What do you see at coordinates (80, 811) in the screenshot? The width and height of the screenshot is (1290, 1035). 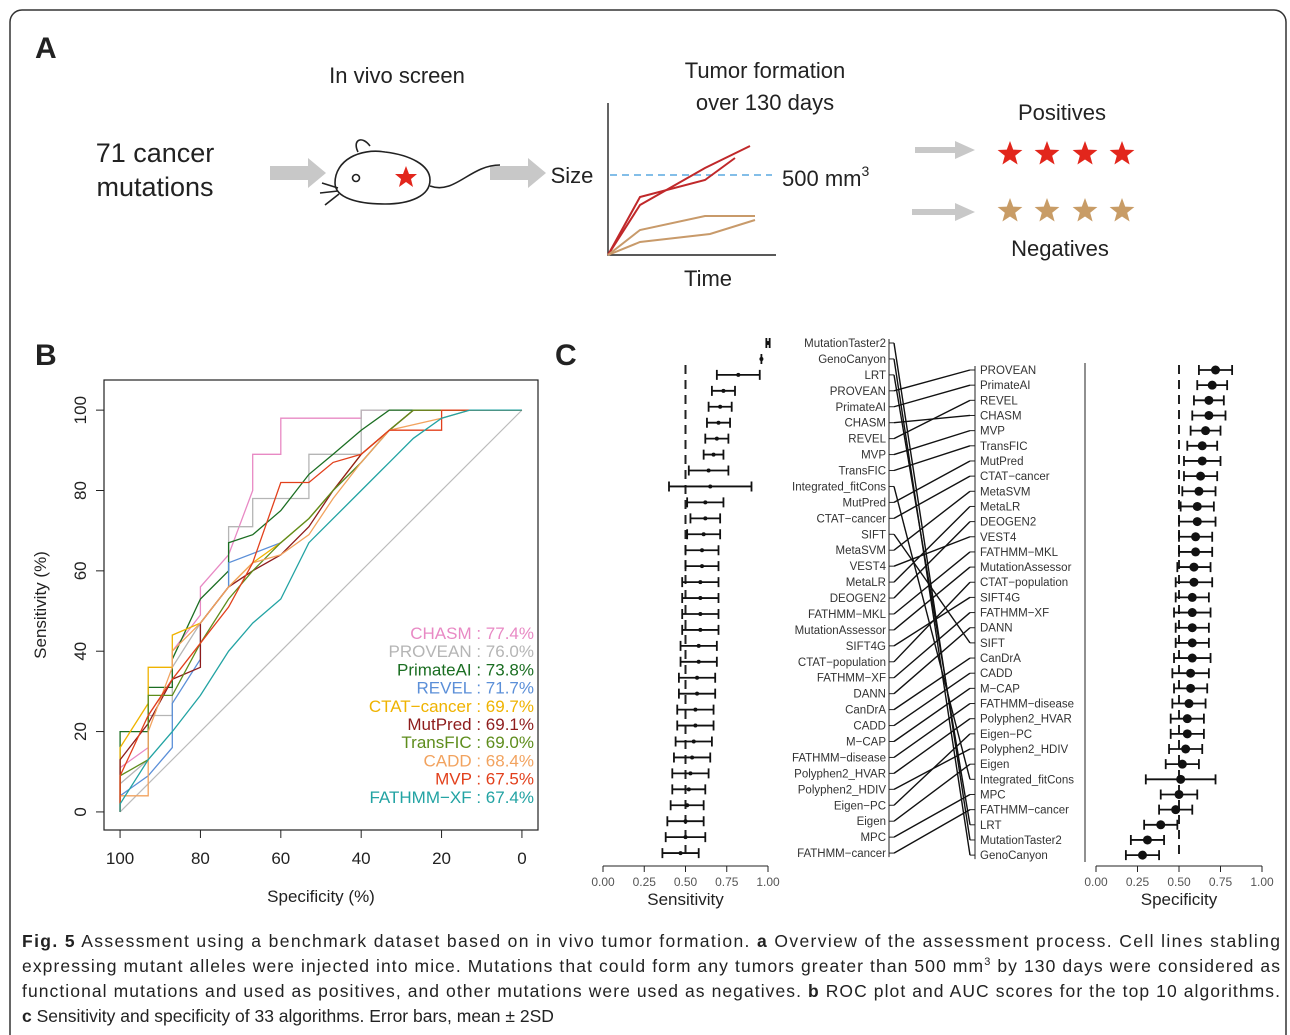 I see `y-tick-label: 0` at bounding box center [80, 811].